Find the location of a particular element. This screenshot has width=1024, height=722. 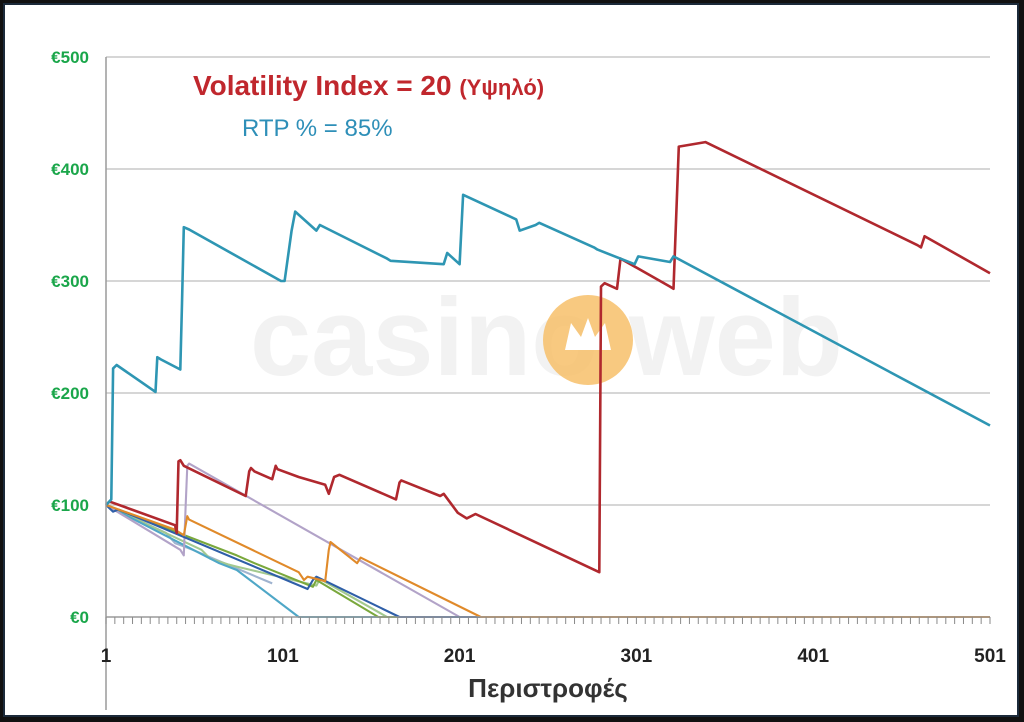

chart-title: Volatility Index = 20 (Υψηλό) is located at coordinates (368, 85).